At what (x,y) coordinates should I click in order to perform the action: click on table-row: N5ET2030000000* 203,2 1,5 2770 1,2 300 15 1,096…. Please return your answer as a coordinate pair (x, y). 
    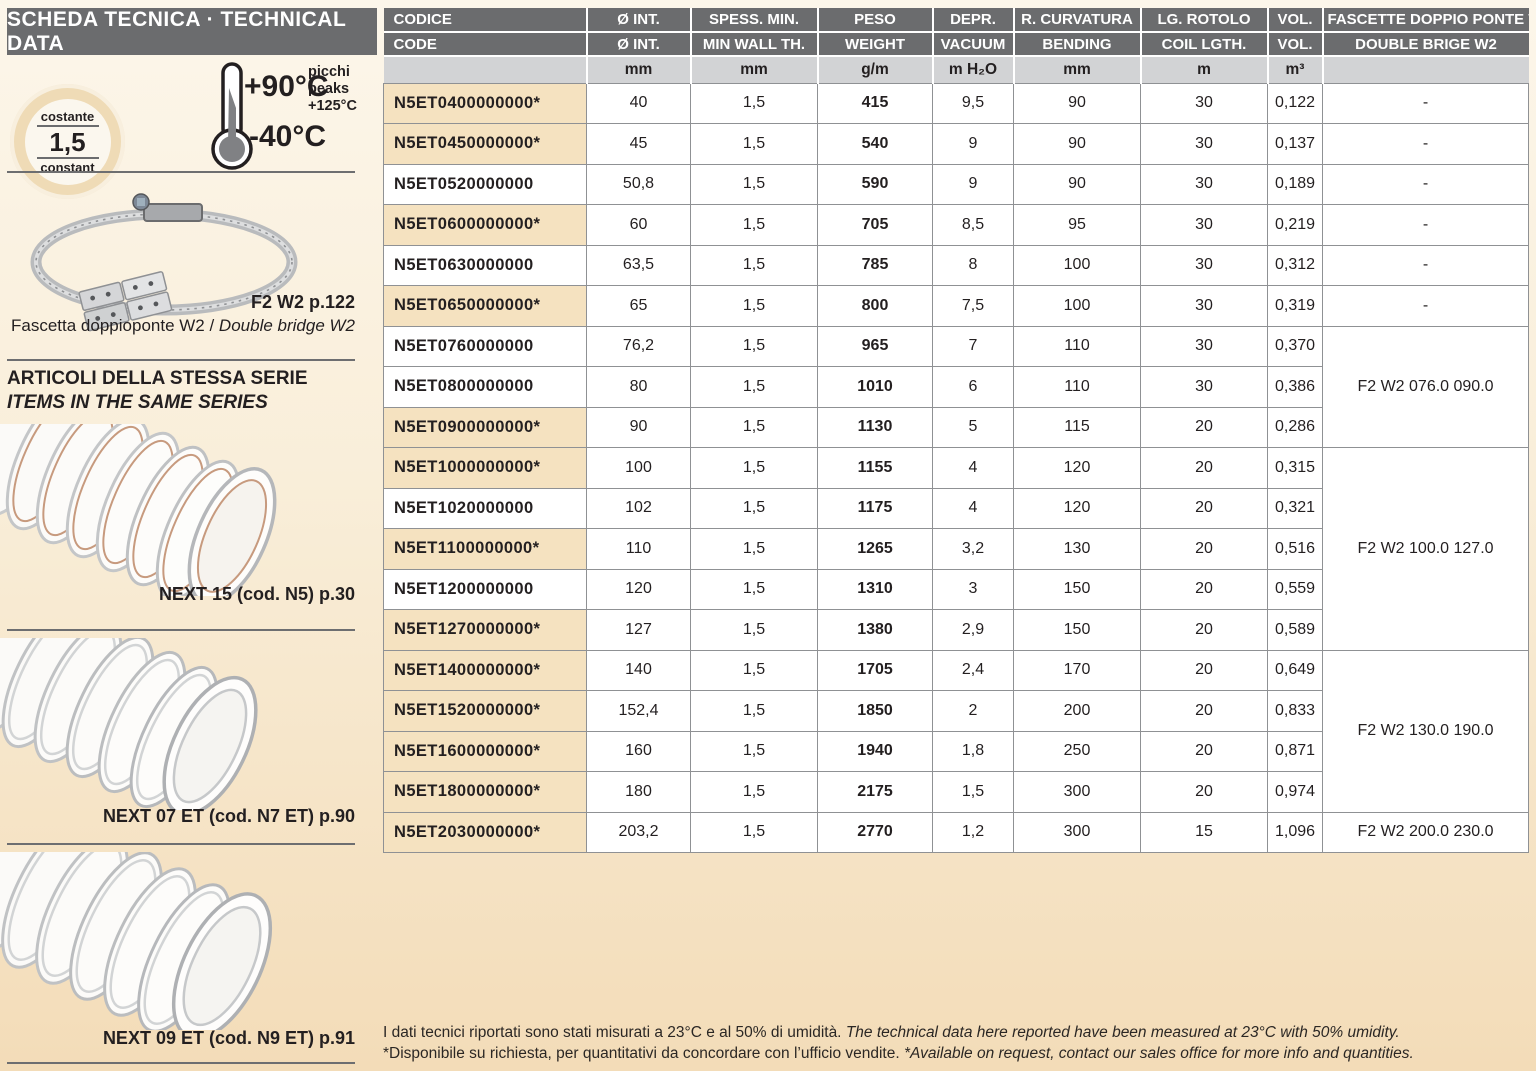
    Looking at the image, I should click on (956, 832).